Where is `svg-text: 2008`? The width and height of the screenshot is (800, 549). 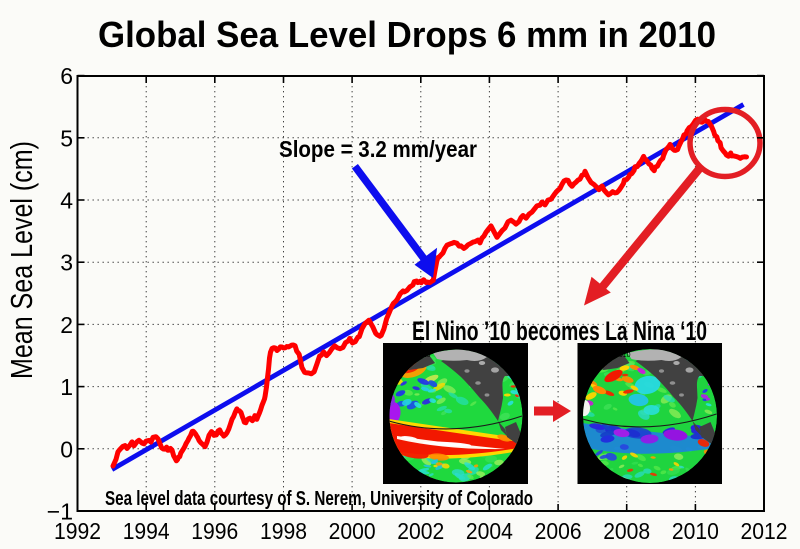
svg-text: 2008 is located at coordinates (626, 531).